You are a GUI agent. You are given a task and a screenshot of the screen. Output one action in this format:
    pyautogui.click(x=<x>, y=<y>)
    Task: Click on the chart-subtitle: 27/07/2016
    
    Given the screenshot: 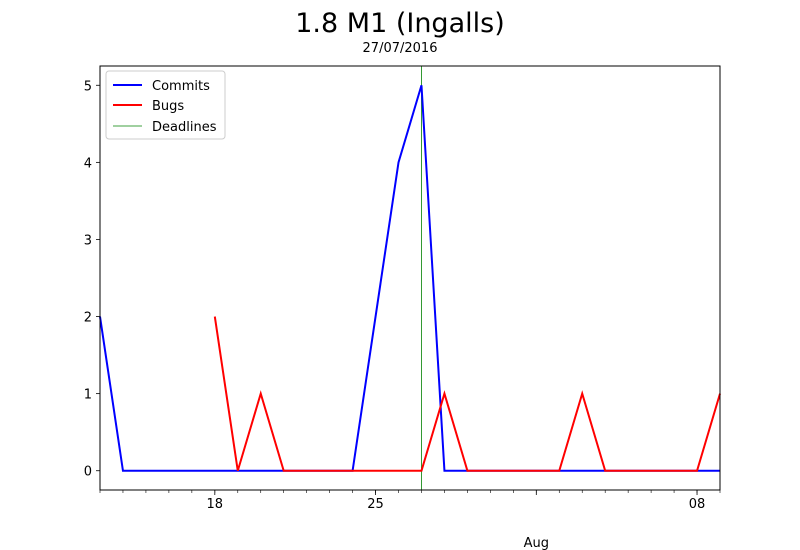 What is the action you would take?
    pyautogui.click(x=400, y=48)
    